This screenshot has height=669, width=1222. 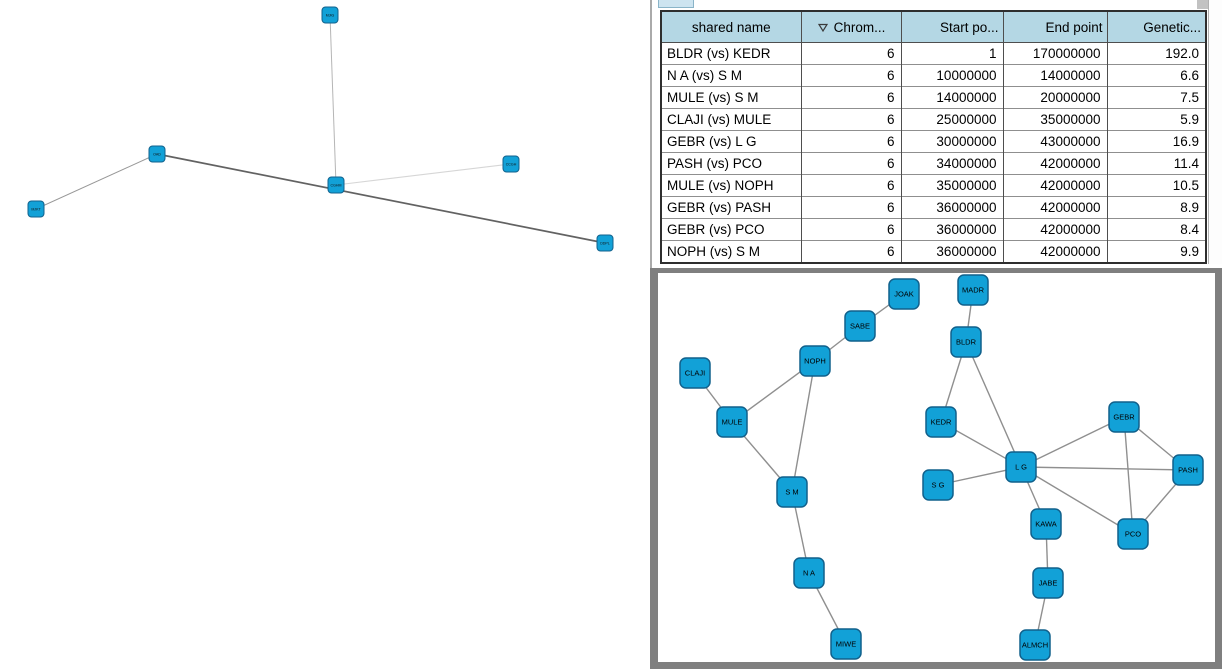 I want to click on node-SABE: SABE, so click(x=860, y=326).